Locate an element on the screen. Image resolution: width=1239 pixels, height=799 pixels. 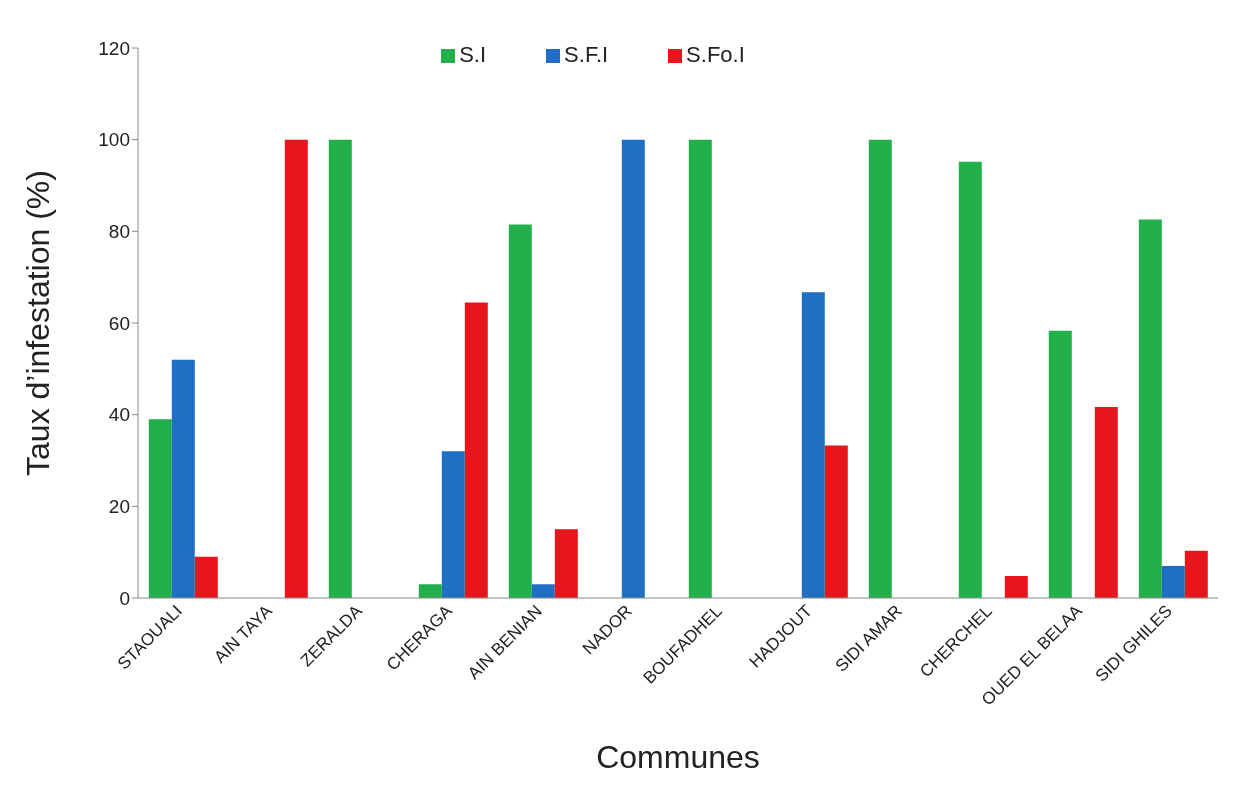
y-tick-label: 0 is located at coordinates (124, 598).